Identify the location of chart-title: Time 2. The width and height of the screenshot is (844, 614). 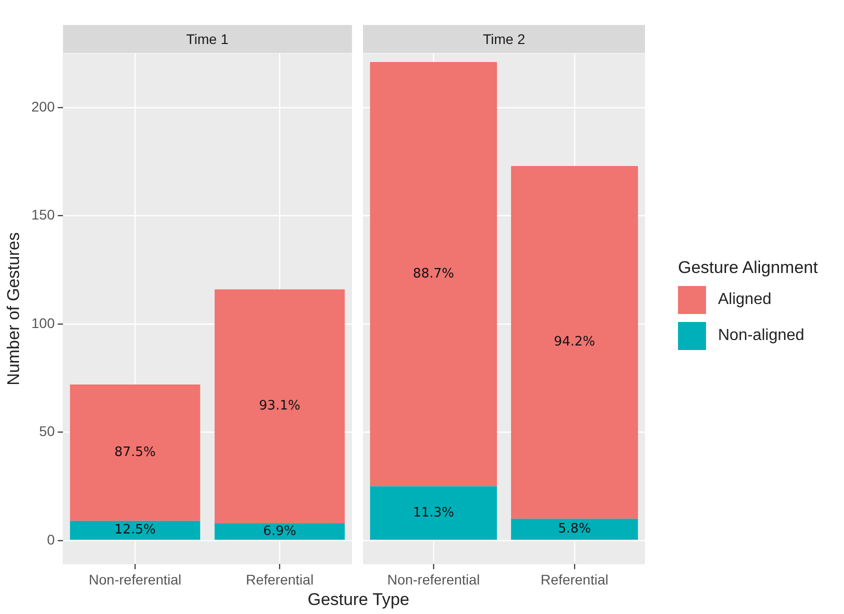
(504, 39).